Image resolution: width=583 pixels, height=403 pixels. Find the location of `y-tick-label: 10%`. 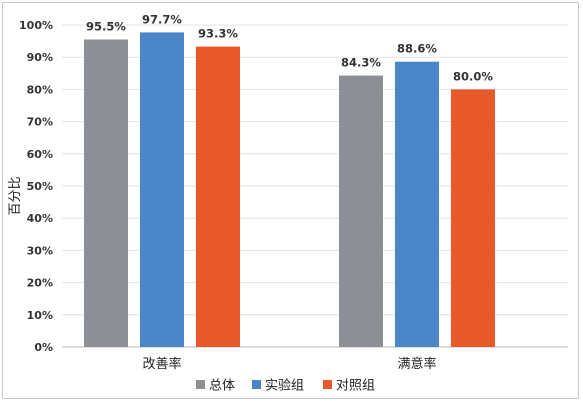

y-tick-label: 10% is located at coordinates (40, 315).